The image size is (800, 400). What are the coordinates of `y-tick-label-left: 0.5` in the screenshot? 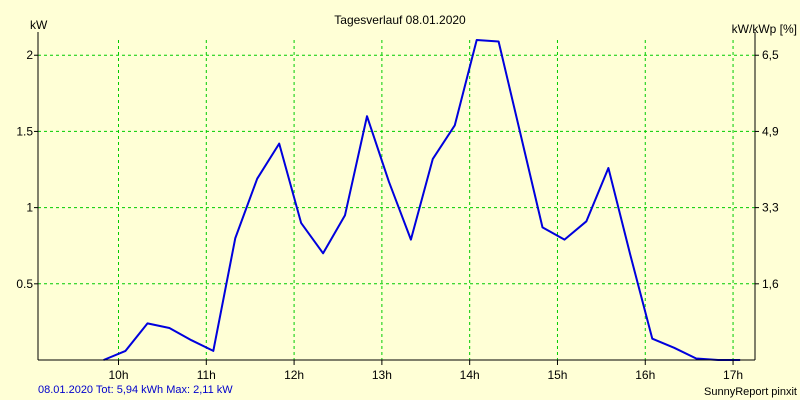 It's located at (24, 284).